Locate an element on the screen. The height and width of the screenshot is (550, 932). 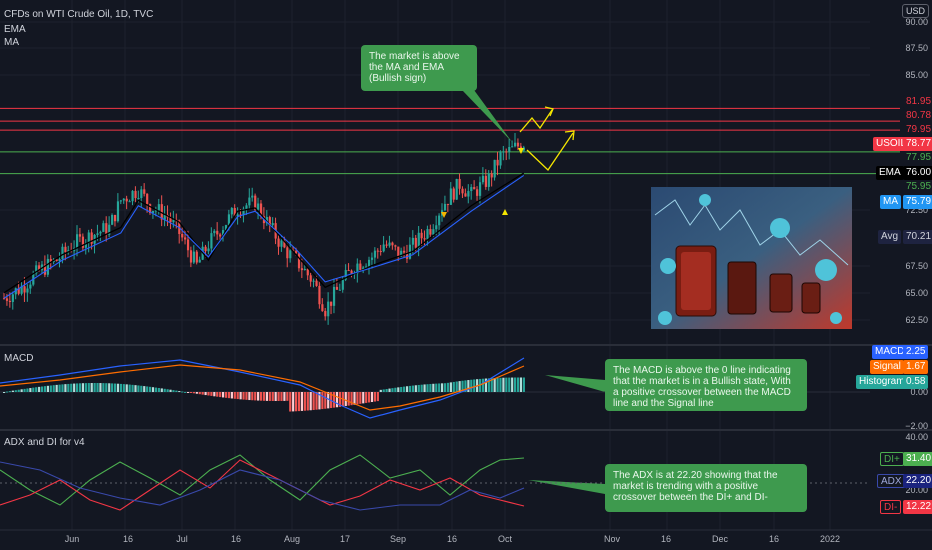
adx-line is located at coordinates (262, 486).